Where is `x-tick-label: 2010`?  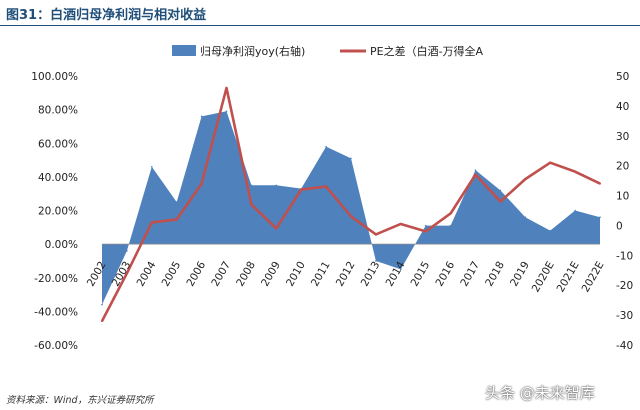
x-tick-label: 2010 is located at coordinates (296, 274).